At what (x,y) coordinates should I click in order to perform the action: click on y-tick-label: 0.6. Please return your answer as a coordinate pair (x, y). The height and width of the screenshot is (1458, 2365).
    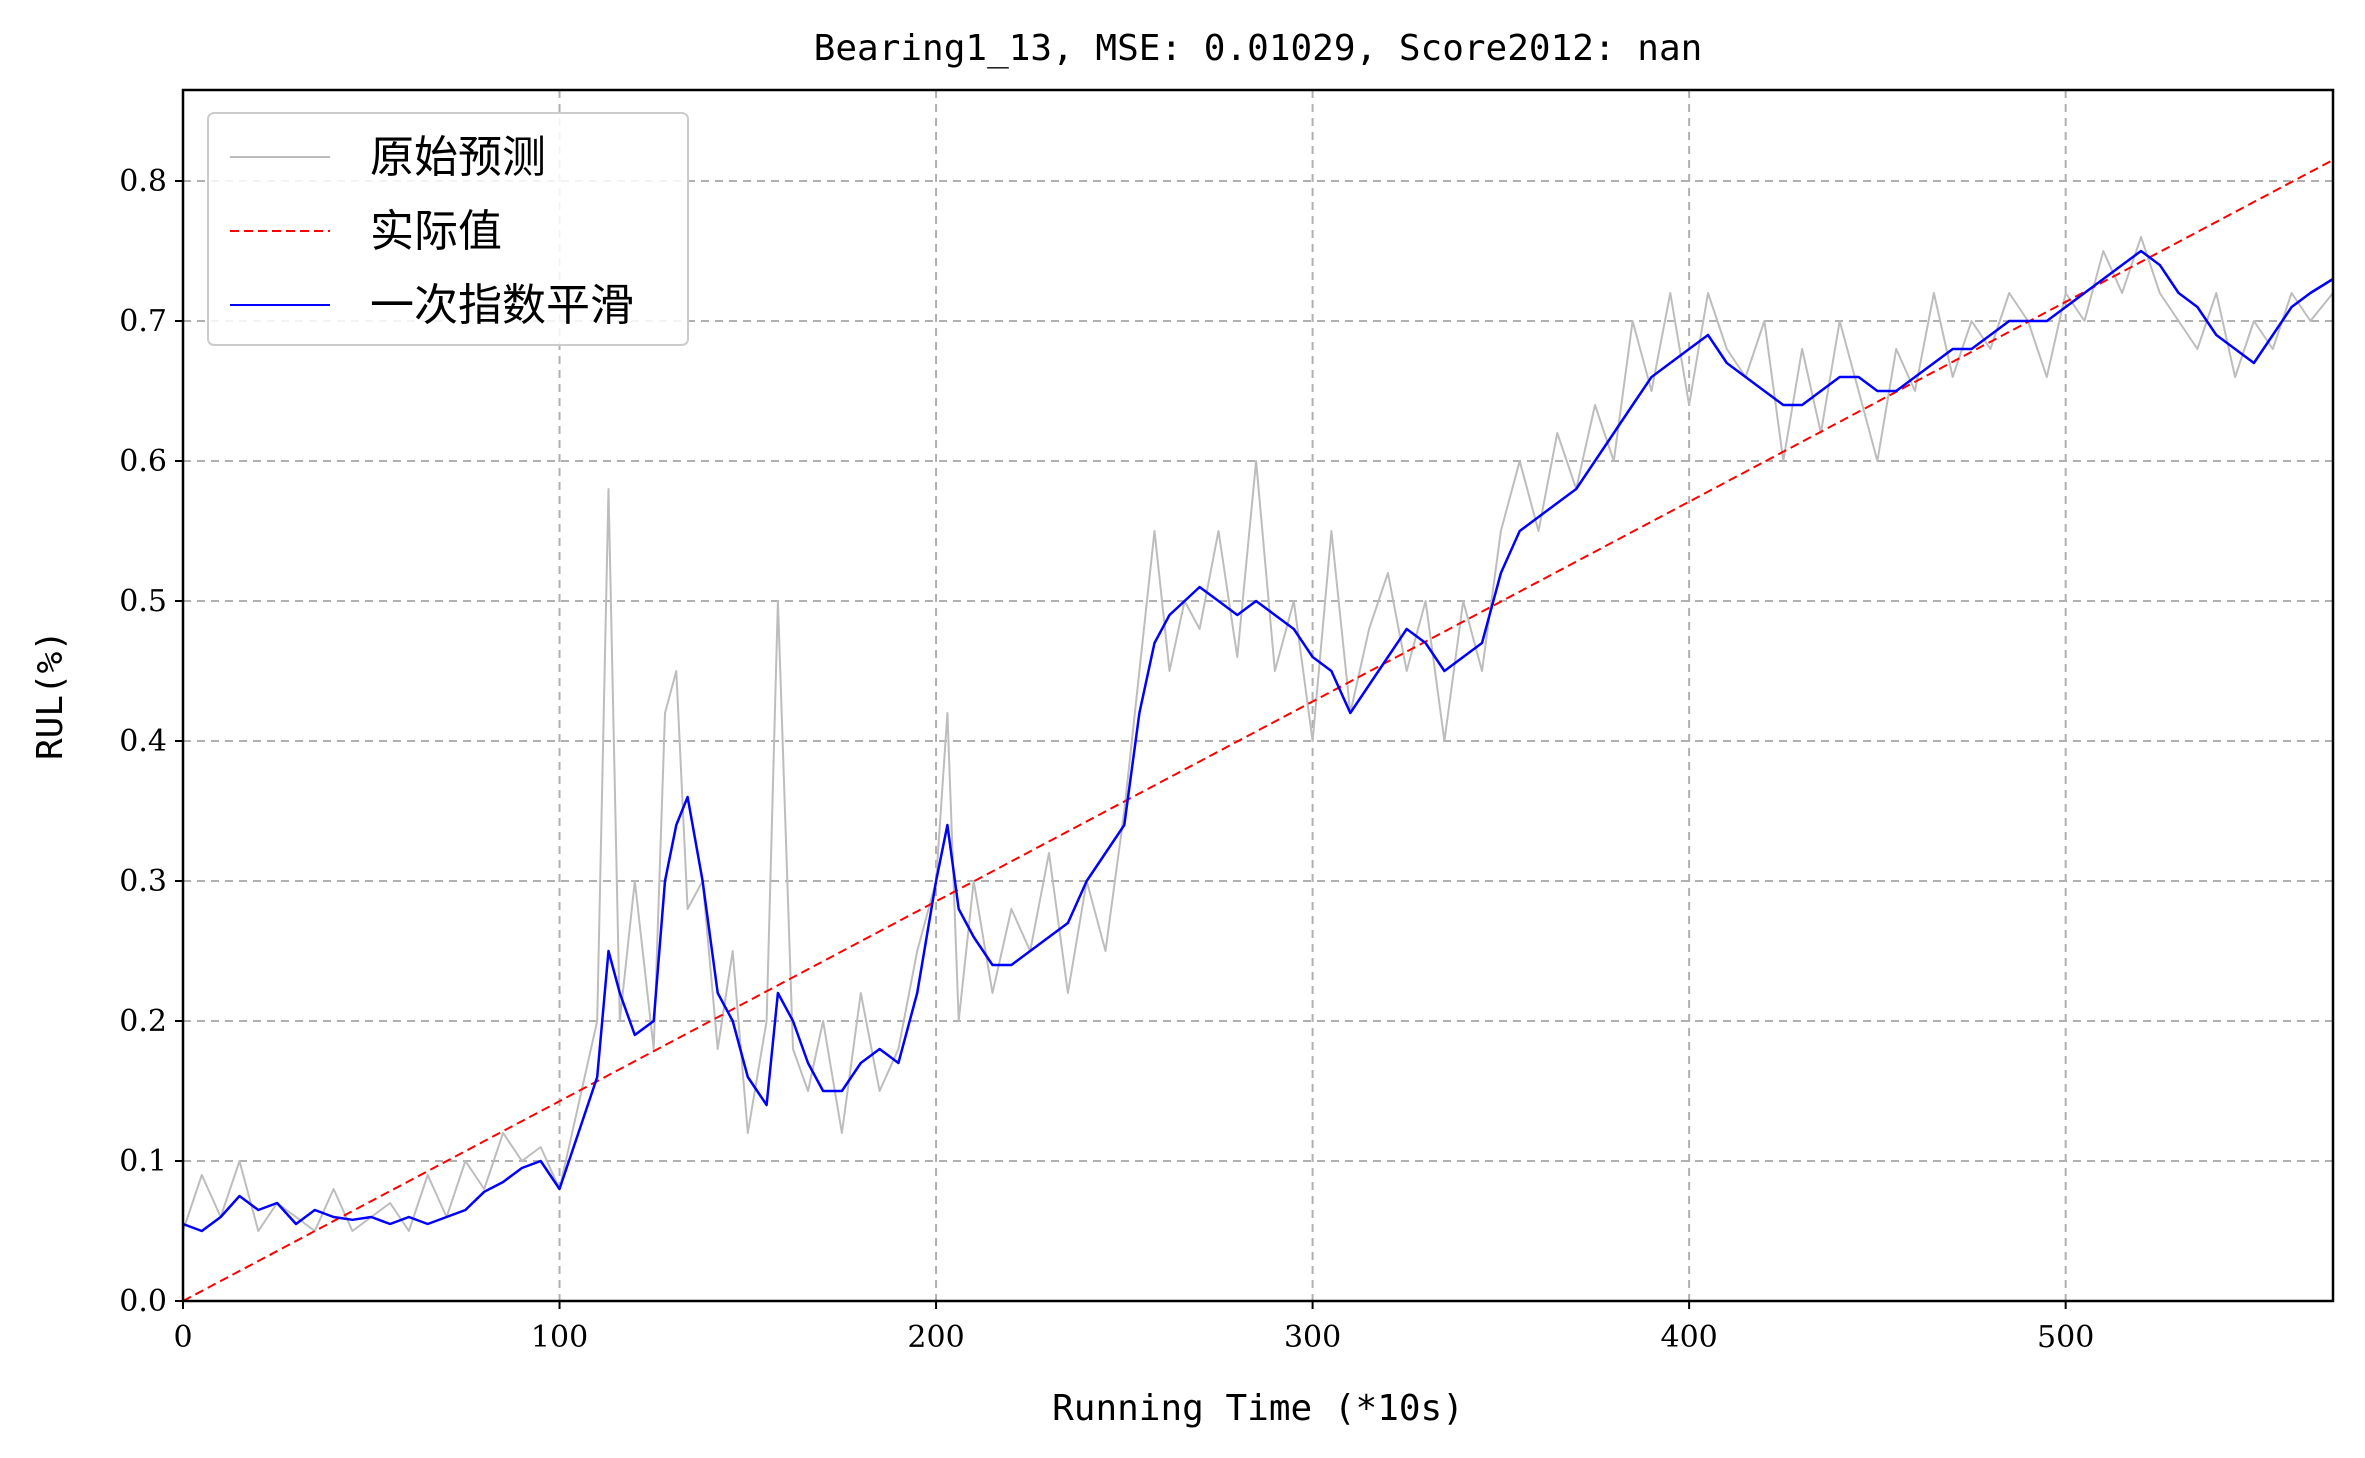
    Looking at the image, I should click on (143, 461).